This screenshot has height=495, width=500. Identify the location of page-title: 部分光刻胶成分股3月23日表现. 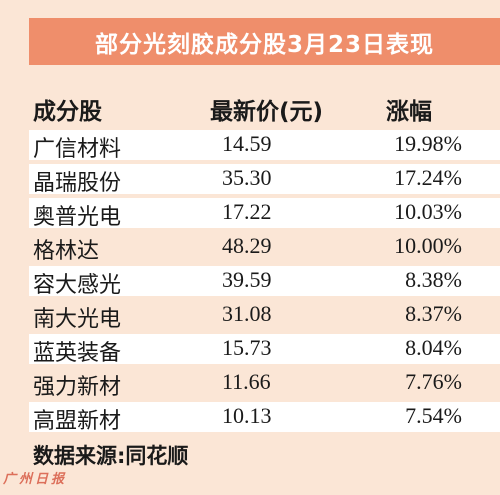
(264, 44).